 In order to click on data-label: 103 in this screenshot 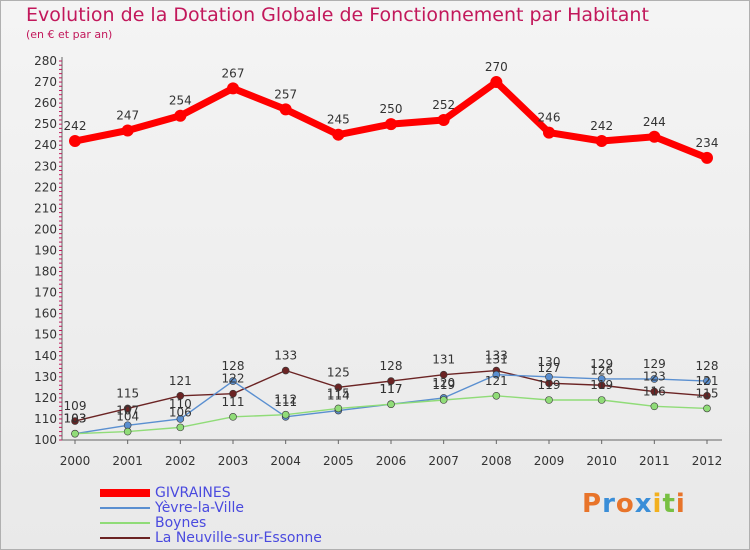, I will do `click(75, 419)`.